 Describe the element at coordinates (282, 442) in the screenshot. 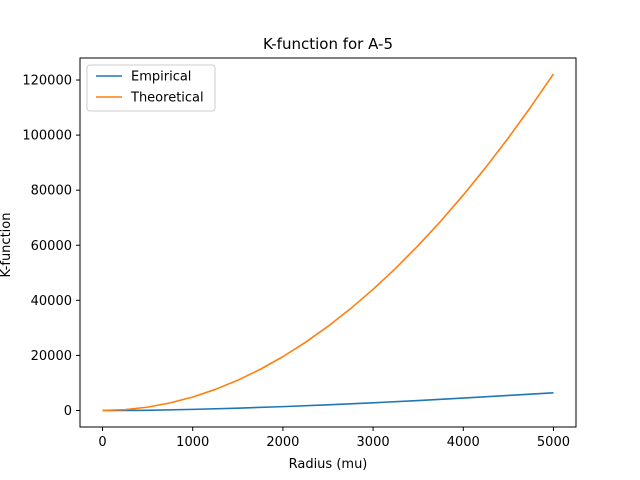

I see `x-tick-label: 2000` at that location.